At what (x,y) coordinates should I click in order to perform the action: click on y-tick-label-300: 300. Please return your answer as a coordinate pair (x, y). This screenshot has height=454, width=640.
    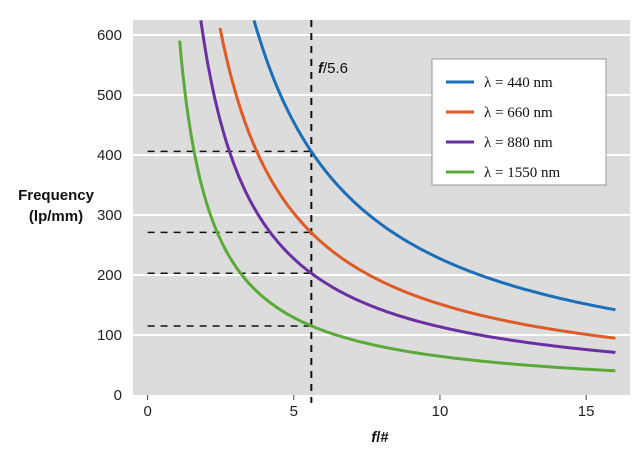
    Looking at the image, I should click on (109, 215).